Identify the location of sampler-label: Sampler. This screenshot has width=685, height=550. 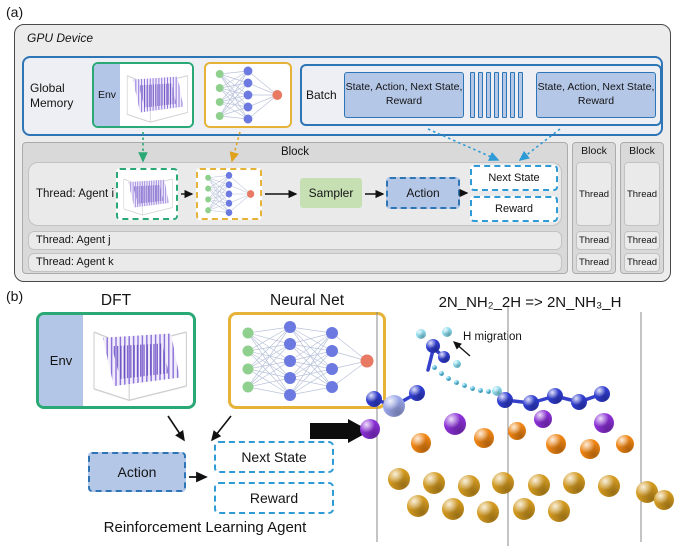
(331, 193).